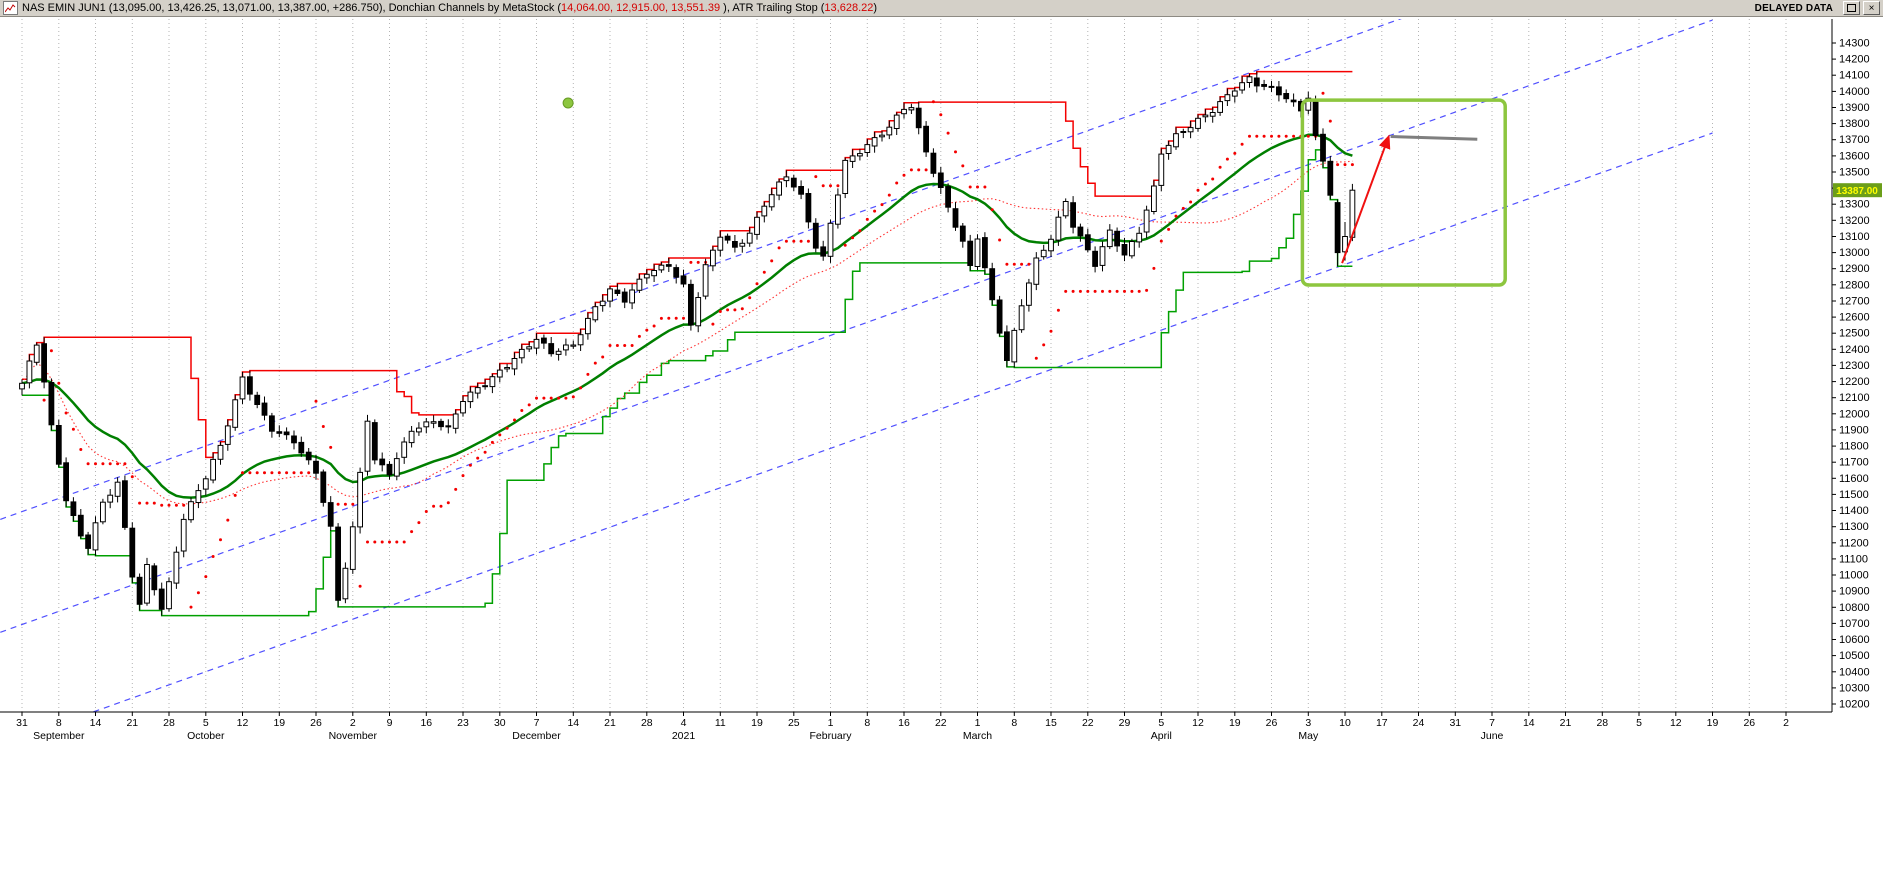  Describe the element at coordinates (536, 736) in the screenshot. I see `x-axis-month-label: December` at that location.